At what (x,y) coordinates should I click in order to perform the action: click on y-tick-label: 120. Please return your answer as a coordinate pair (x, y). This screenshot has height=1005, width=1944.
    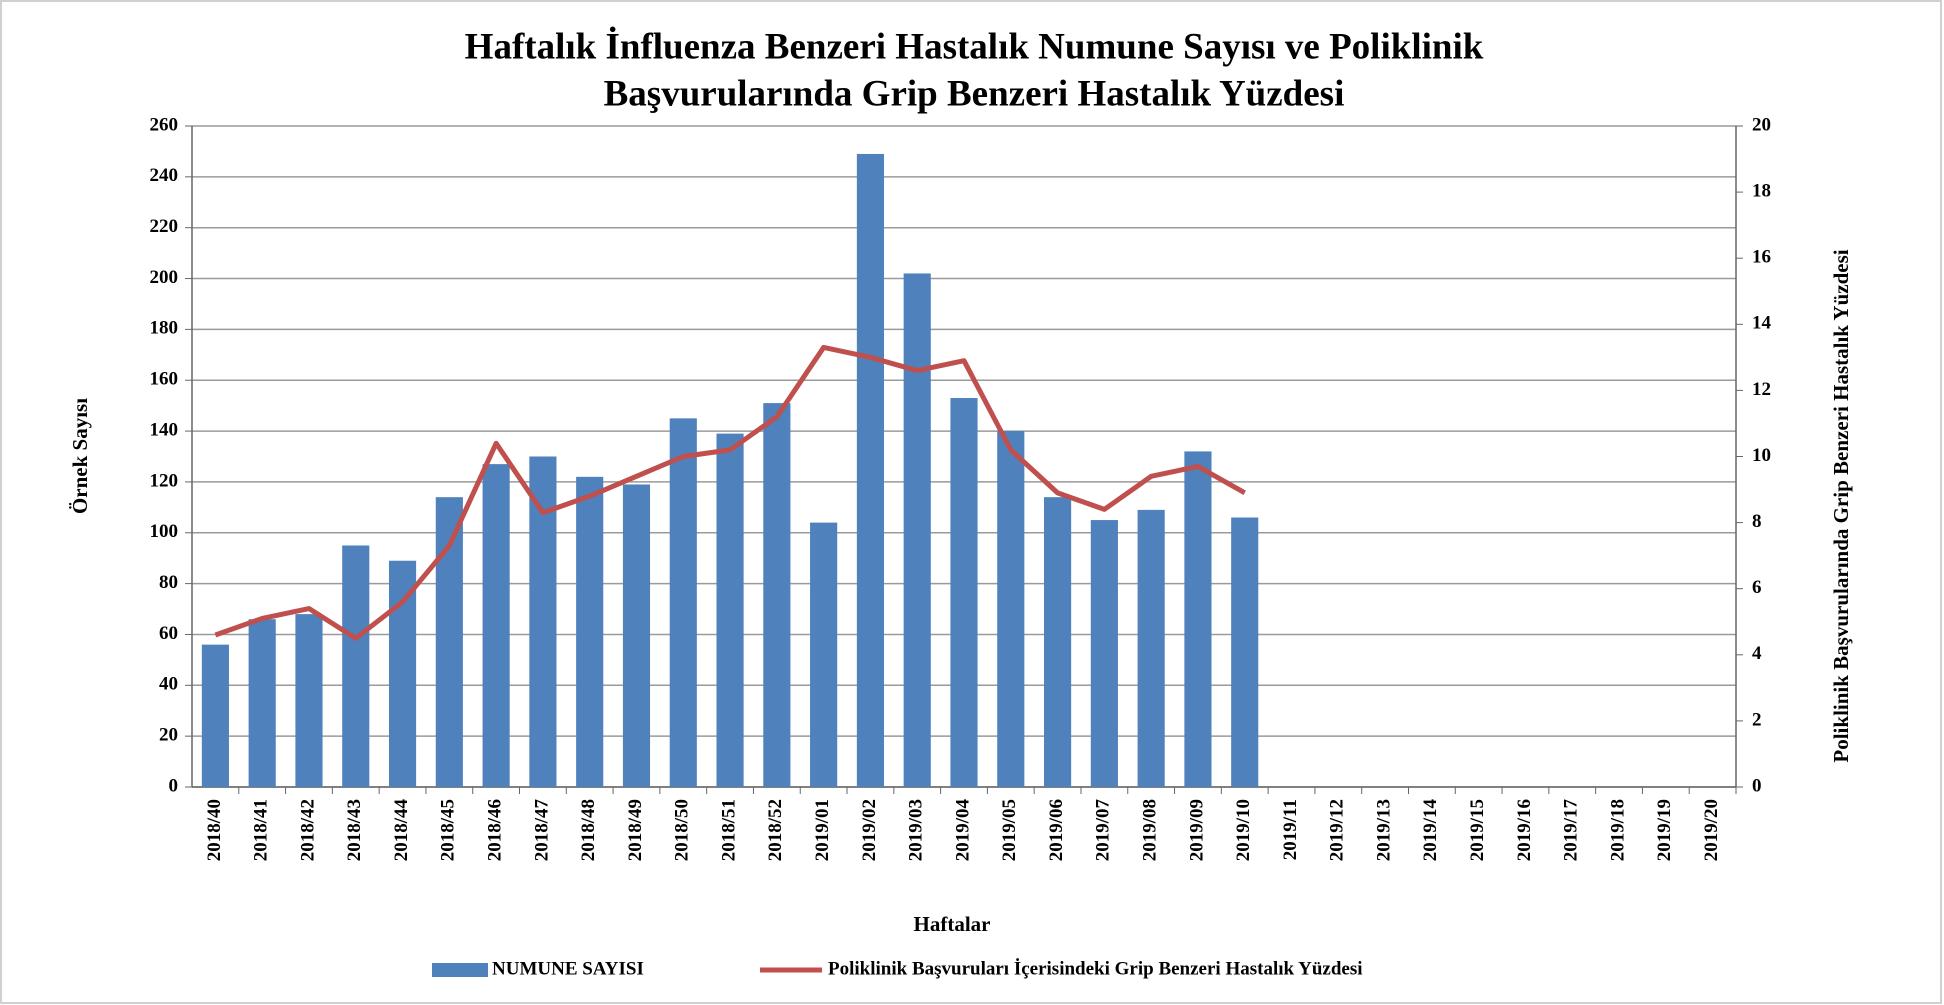
    Looking at the image, I should click on (164, 480).